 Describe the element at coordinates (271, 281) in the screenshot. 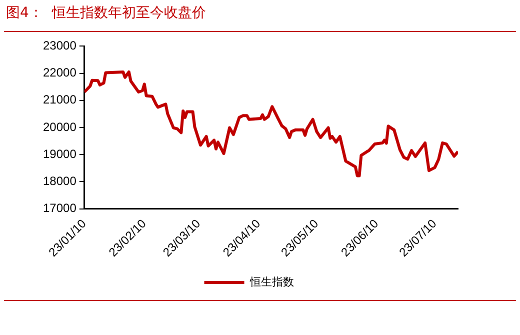

I see `legend-label: 恒生指数` at that location.